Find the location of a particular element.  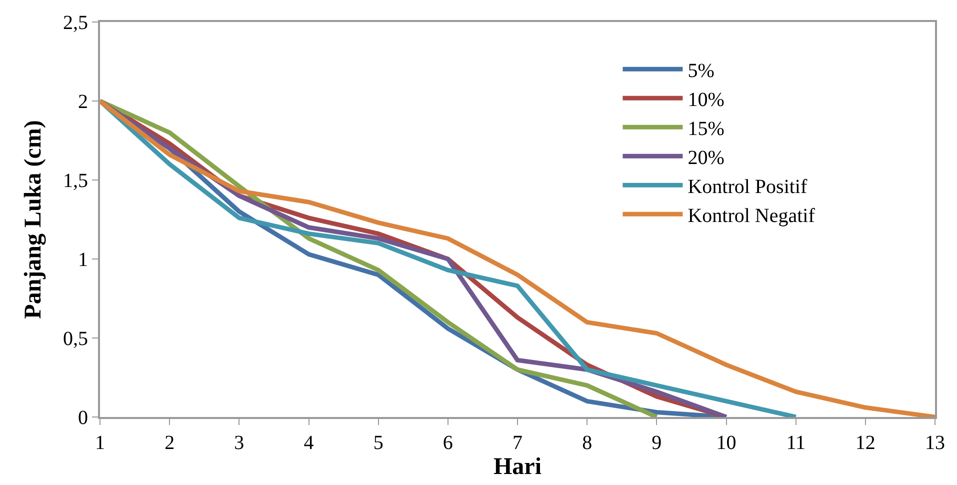

x-tick-label: 11 is located at coordinates (796, 443).